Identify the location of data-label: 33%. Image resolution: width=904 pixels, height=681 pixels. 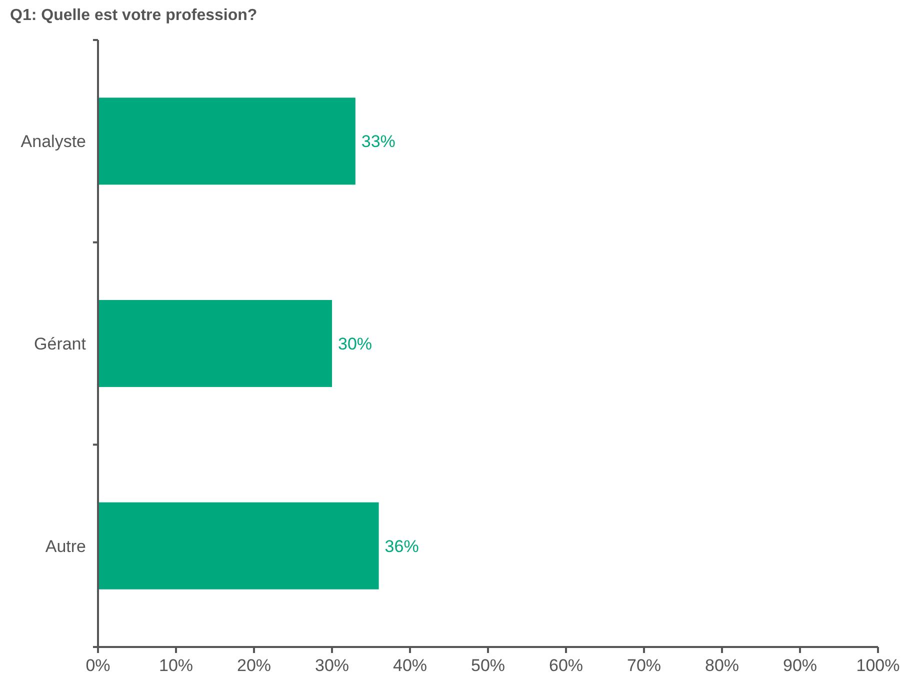
(378, 142).